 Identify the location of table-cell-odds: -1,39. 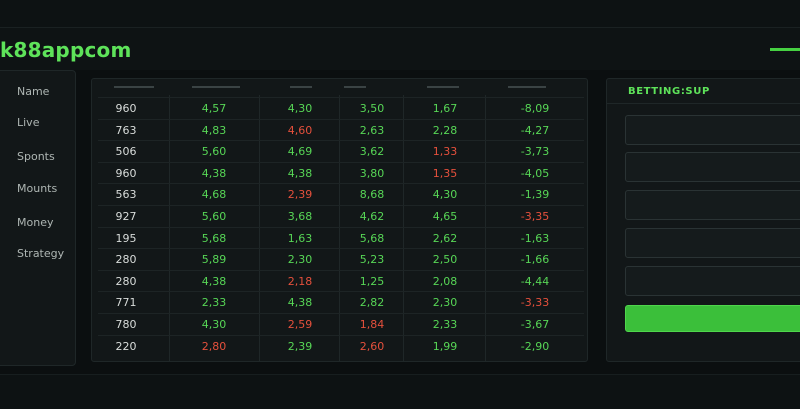
(535, 195).